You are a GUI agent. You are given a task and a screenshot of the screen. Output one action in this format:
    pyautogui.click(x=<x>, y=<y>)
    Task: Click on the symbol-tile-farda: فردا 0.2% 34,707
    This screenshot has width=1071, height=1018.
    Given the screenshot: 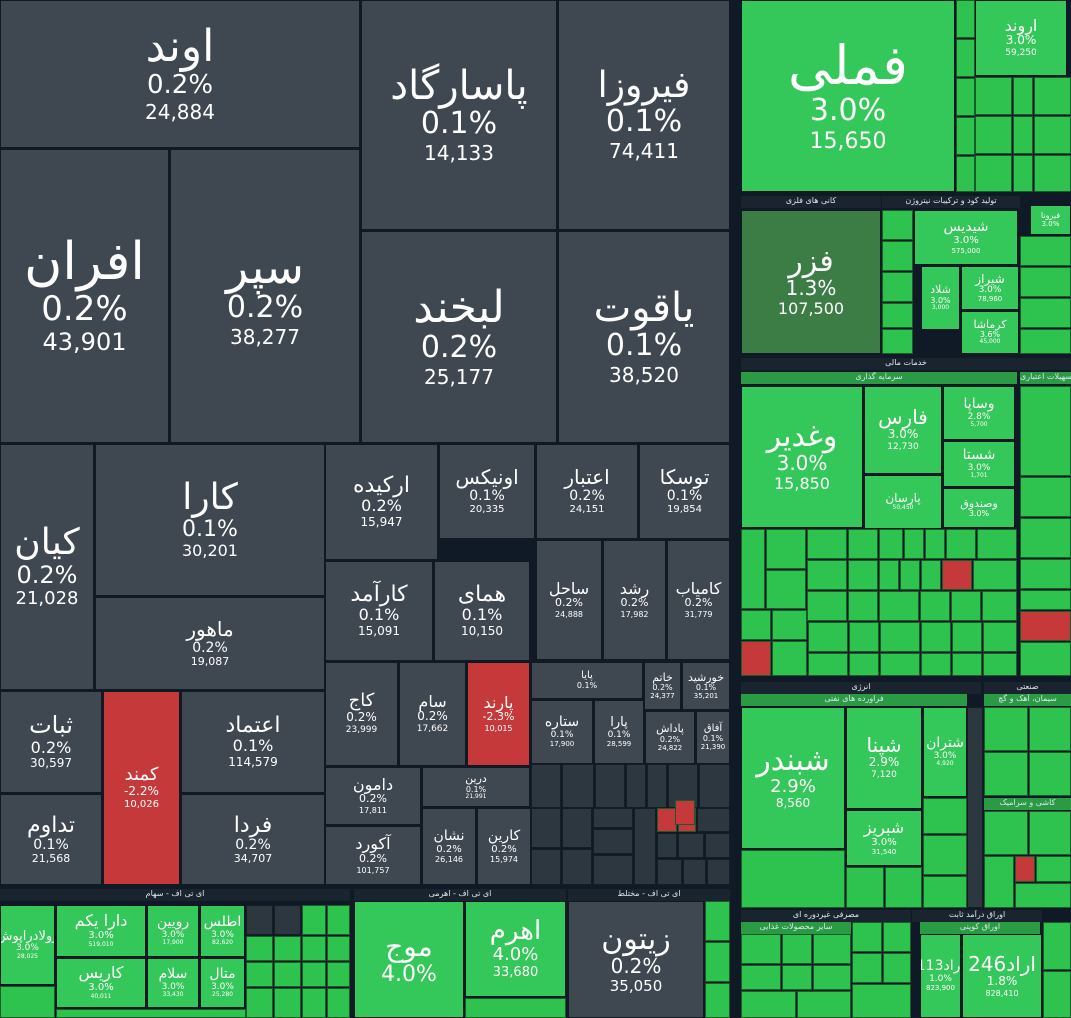 What is the action you would take?
    pyautogui.click(x=253, y=839)
    